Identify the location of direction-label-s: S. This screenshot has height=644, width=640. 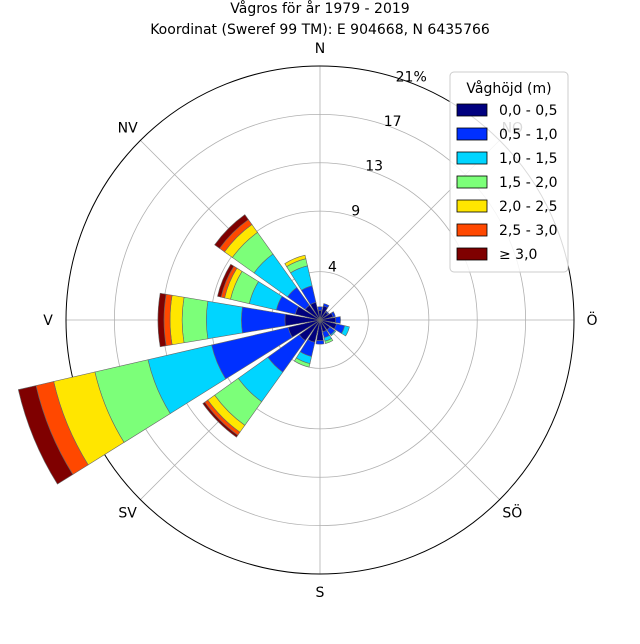
(320, 593).